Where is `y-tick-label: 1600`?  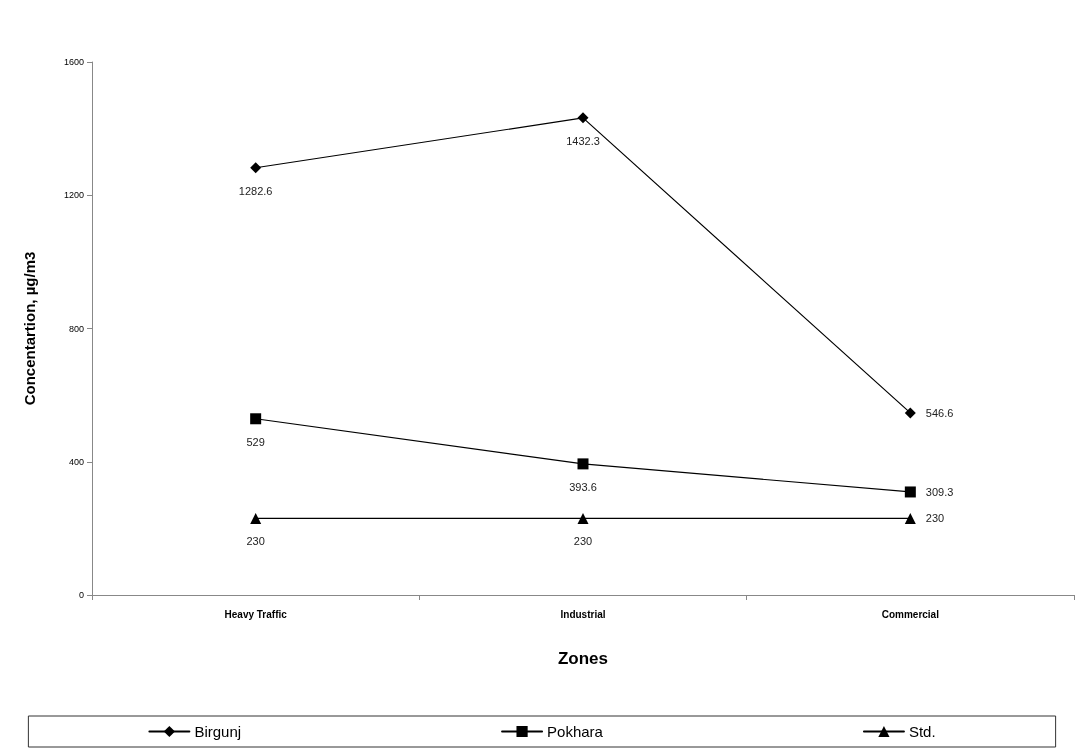 y-tick-label: 1600 is located at coordinates (73, 62).